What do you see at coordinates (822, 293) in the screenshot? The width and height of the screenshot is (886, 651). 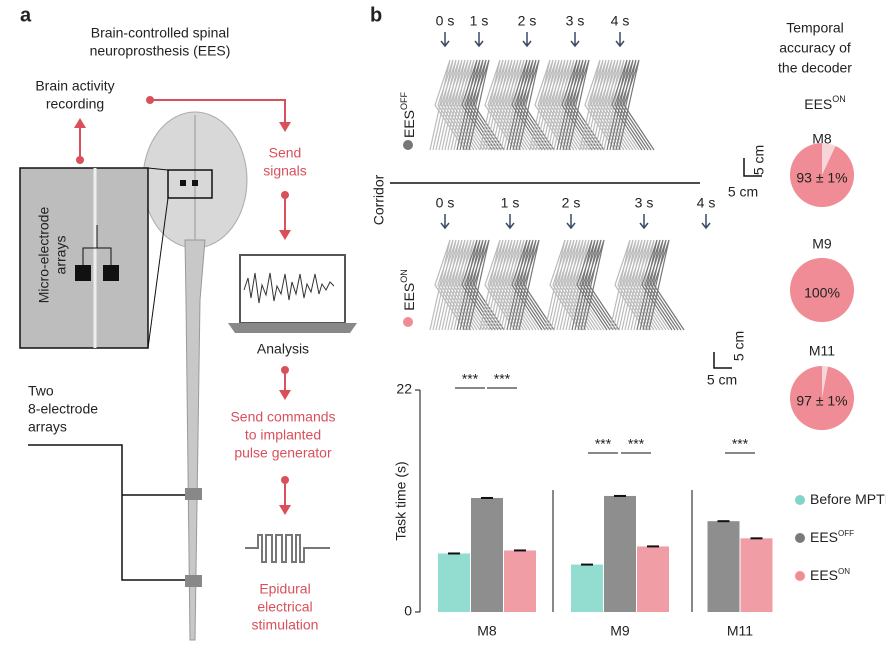 I see `pie-value-label: 100%` at bounding box center [822, 293].